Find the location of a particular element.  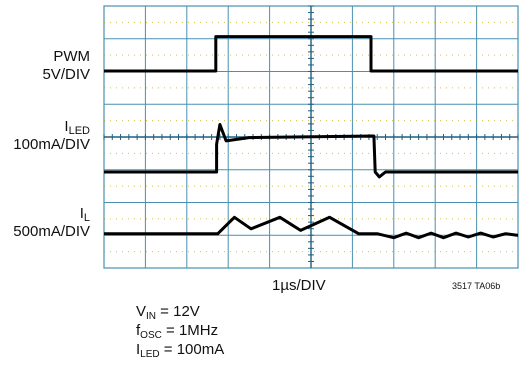

x-axis-label: 1µs/DIV is located at coordinates (299, 285).